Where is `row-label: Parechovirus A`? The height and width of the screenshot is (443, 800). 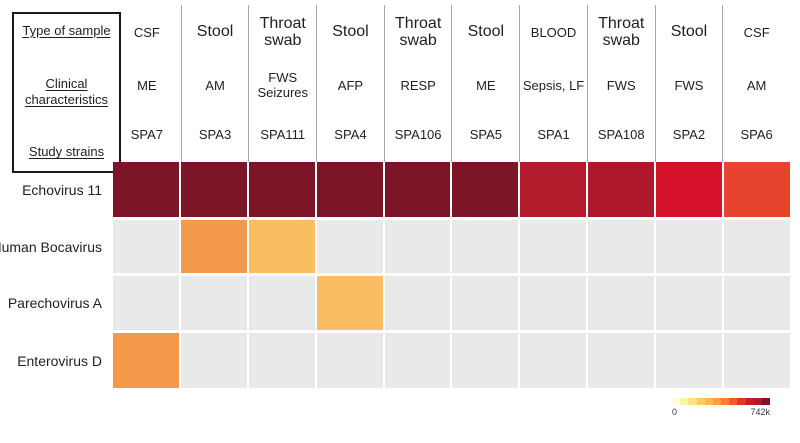 row-label: Parechovirus A is located at coordinates (54, 303).